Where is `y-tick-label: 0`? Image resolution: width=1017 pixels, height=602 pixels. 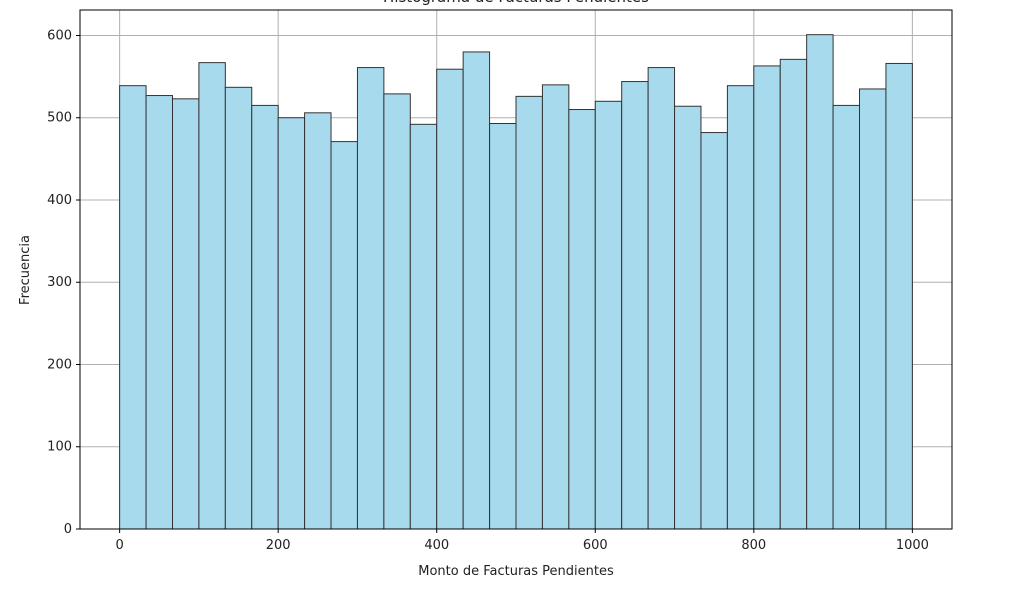
y-tick-label: 0 is located at coordinates (68, 529).